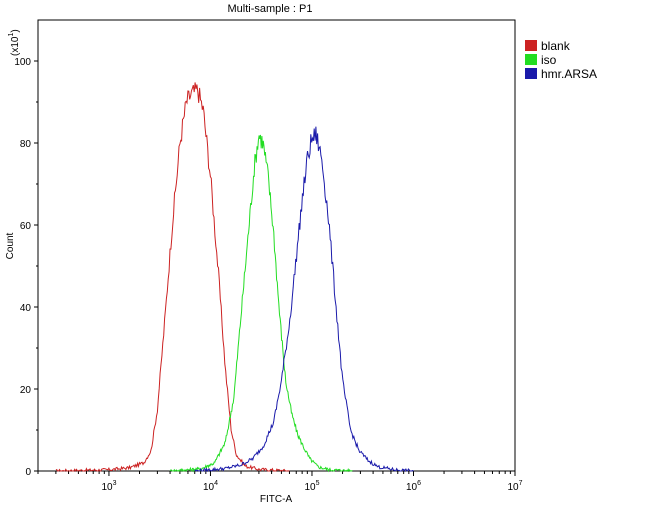 This screenshot has height=509, width=650. What do you see at coordinates (210, 486) in the screenshot?
I see `x-tick-label: 10⁴` at bounding box center [210, 486].